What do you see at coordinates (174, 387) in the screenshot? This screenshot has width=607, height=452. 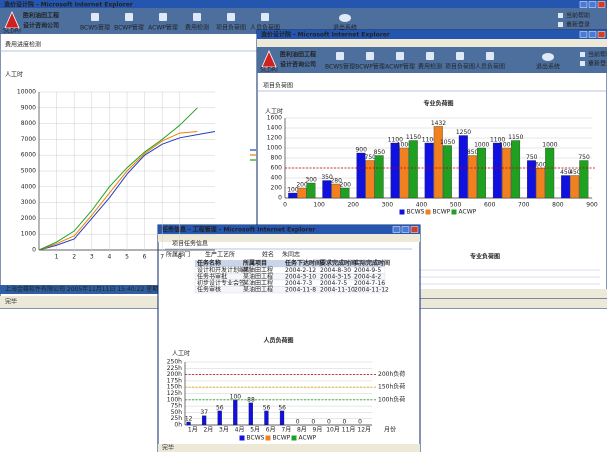 I see `y-tick-label: 150h` at bounding box center [174, 387].